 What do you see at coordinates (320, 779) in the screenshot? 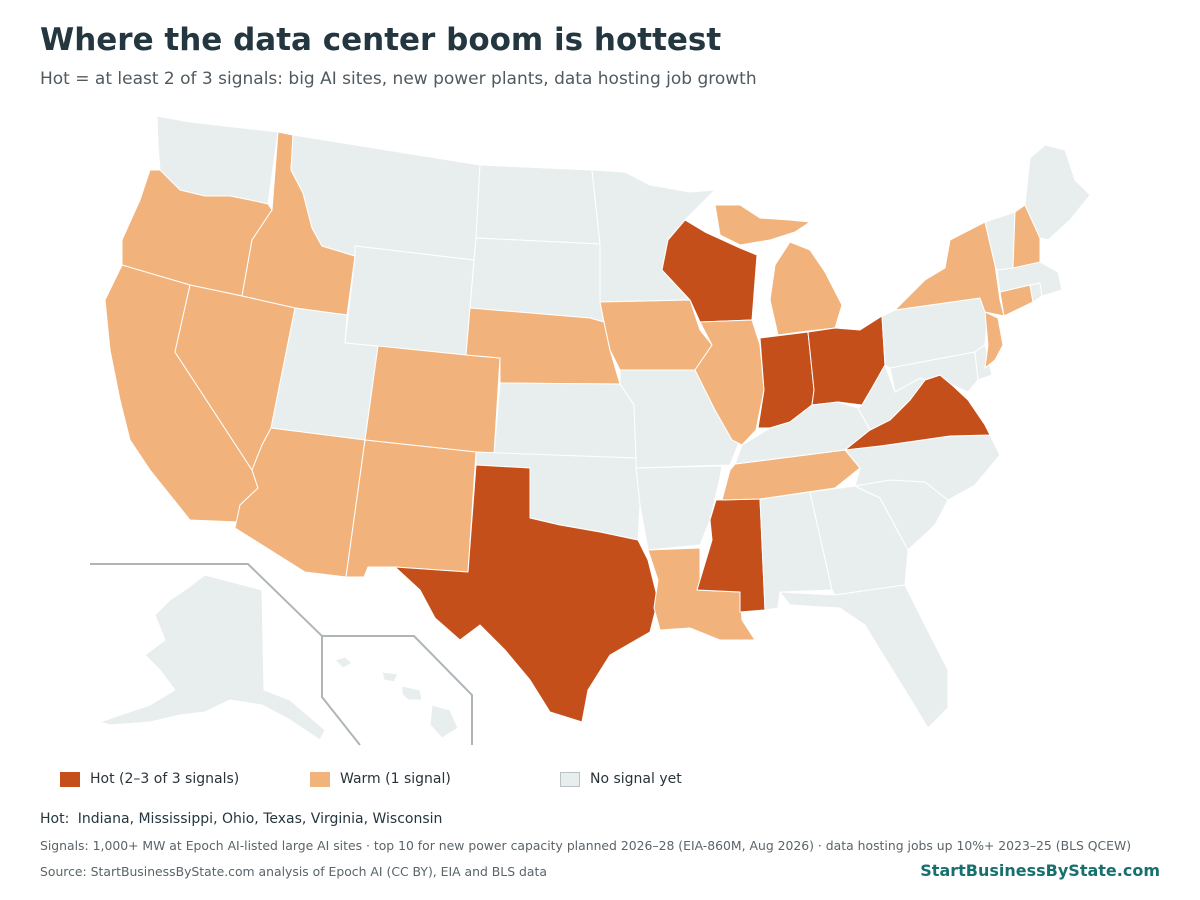
I see `legend-swatch-warm` at bounding box center [320, 779].